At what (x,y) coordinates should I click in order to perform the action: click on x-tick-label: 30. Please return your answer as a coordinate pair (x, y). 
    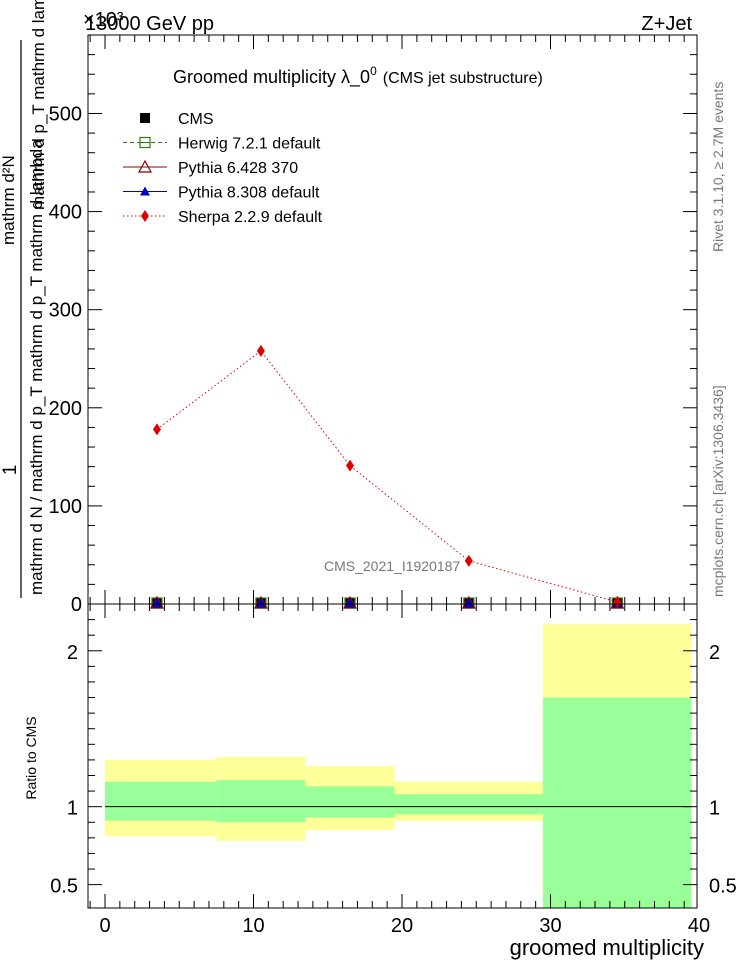
    Looking at the image, I should click on (550, 926).